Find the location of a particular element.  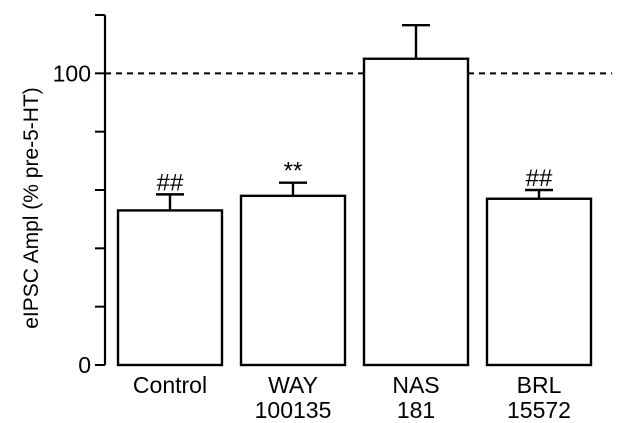

category-label-2-line2: 181 is located at coordinates (416, 410).